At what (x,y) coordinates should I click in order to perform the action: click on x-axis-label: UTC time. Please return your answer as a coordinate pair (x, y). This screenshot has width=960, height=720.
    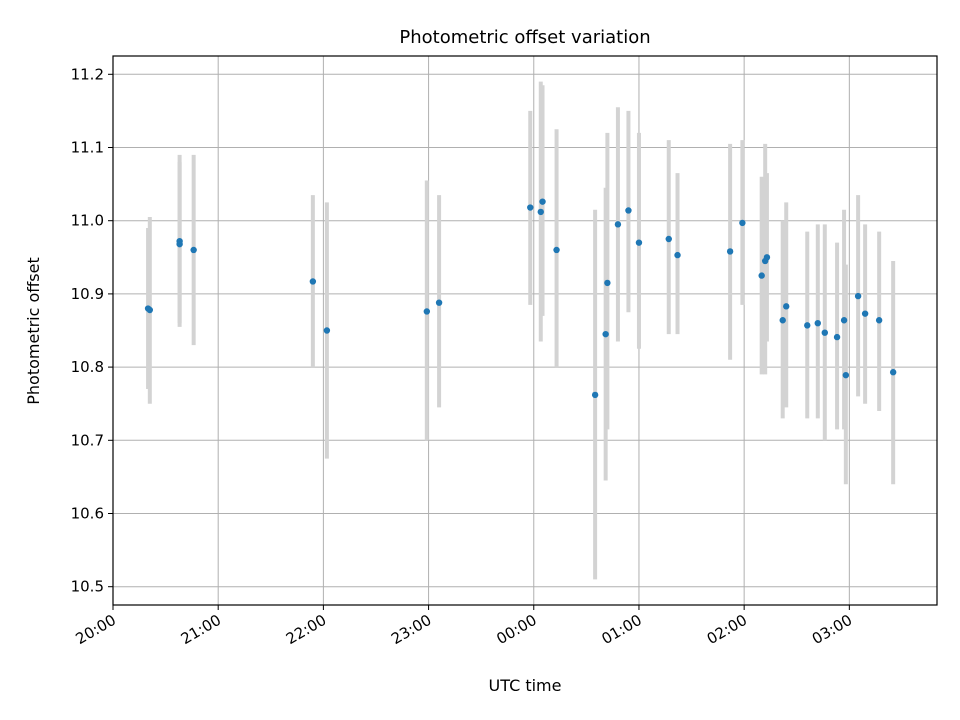
    Looking at the image, I should click on (525, 685).